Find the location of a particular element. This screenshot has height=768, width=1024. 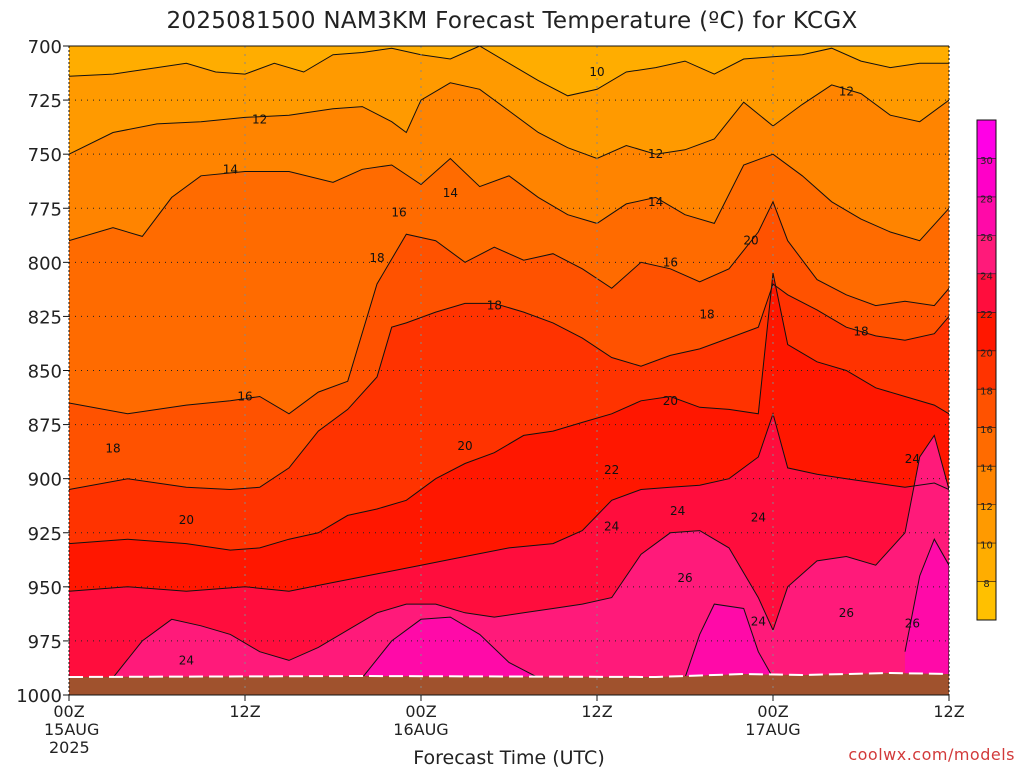

contour-label: 22 is located at coordinates (611, 470).